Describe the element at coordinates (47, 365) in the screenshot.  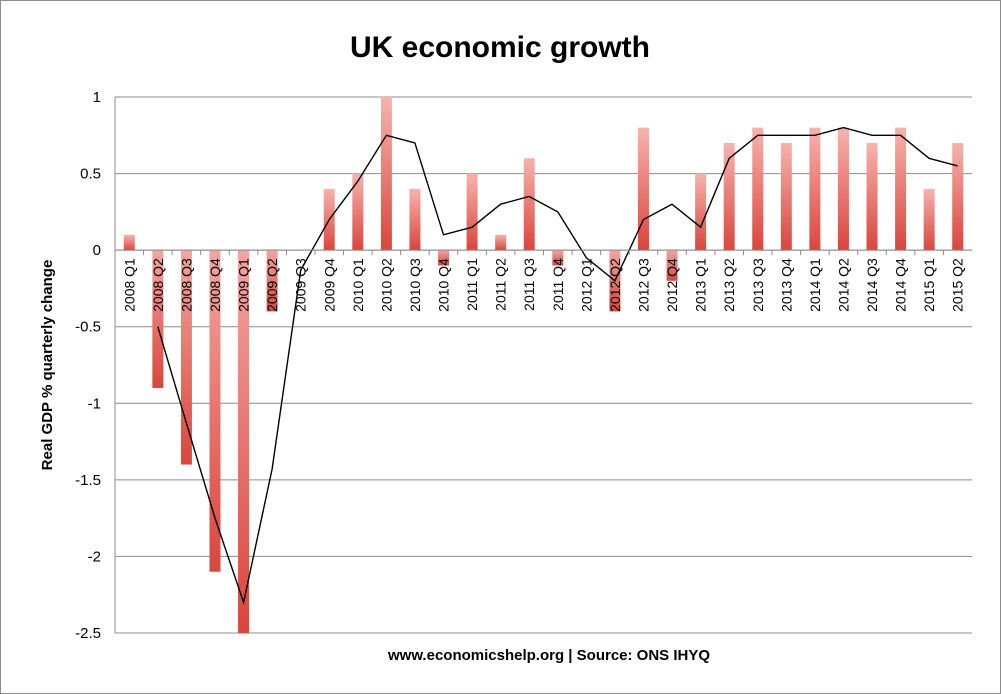
I see `y-axis-label: Real GDP % quarterly change` at that location.